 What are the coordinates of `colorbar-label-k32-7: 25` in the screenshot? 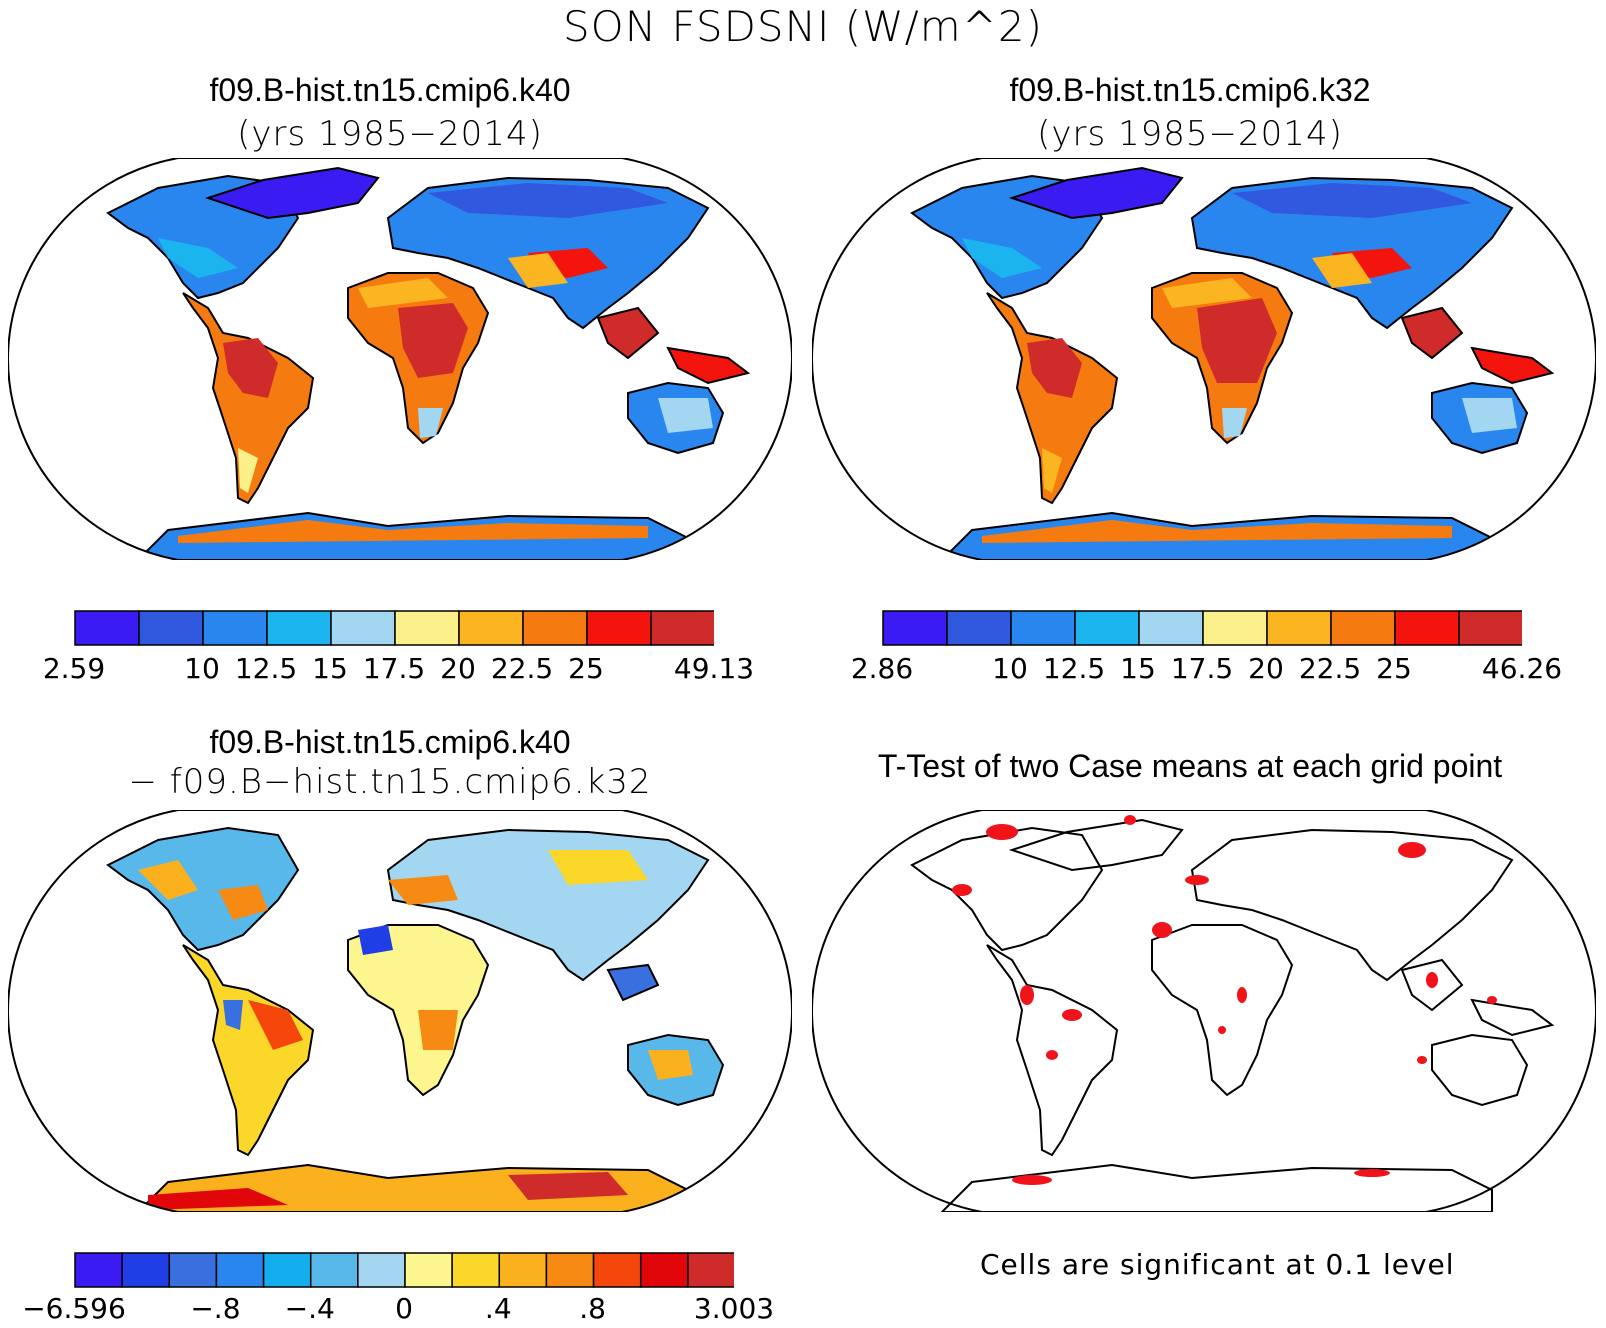 It's located at (1394, 668).